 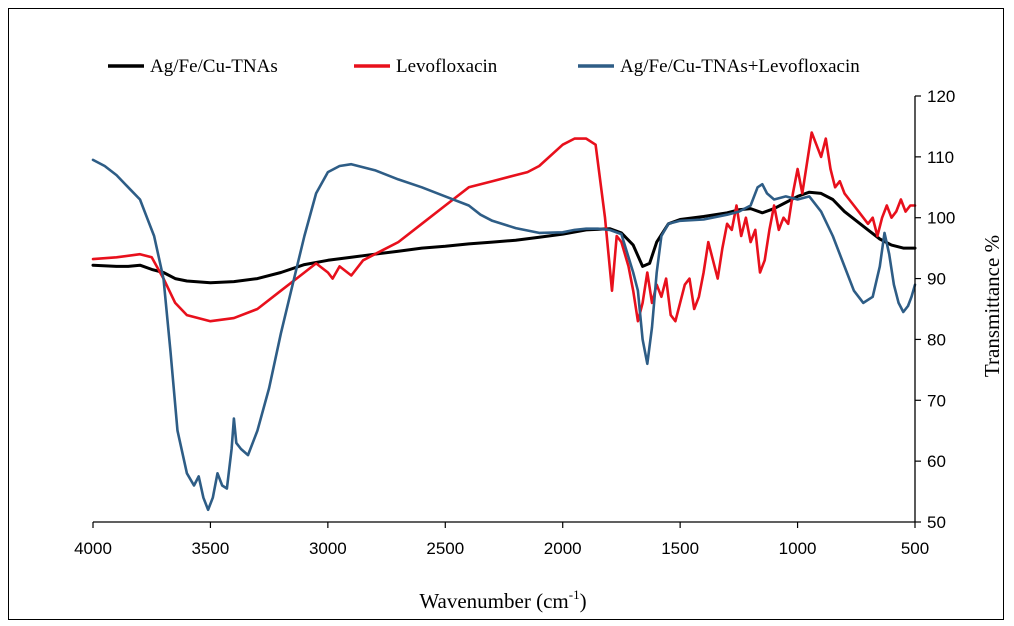 What do you see at coordinates (798, 548) in the screenshot?
I see `x-tick-label: 1000` at bounding box center [798, 548].